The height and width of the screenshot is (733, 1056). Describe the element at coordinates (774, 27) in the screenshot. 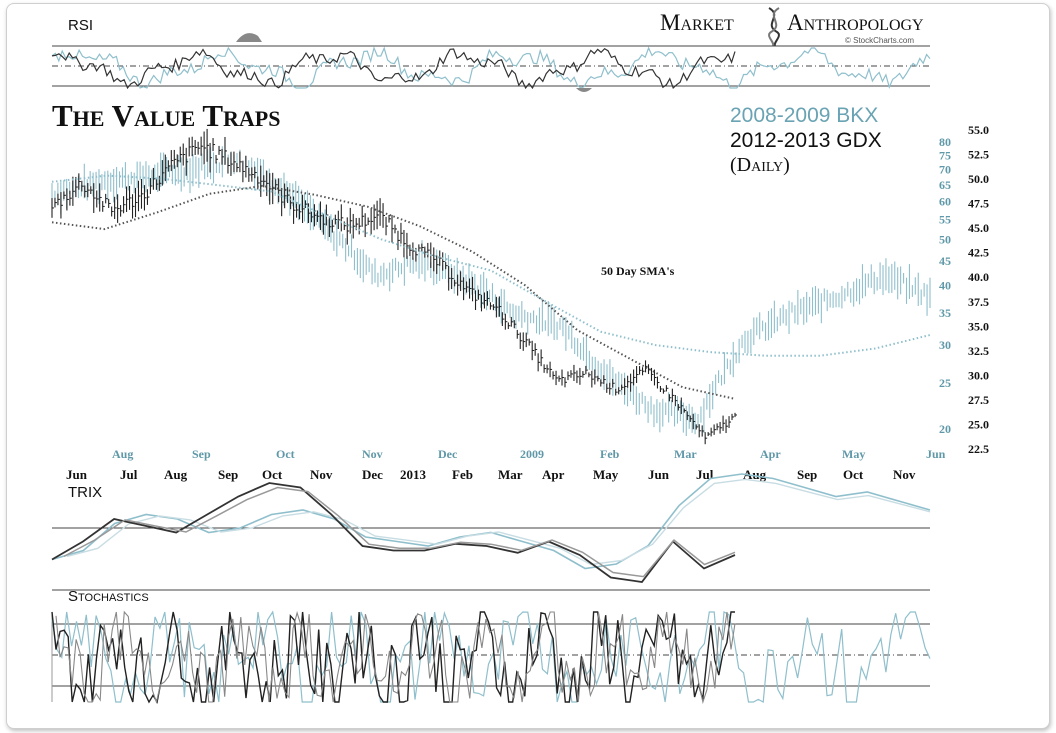

I see `dna-logo-icon` at that location.